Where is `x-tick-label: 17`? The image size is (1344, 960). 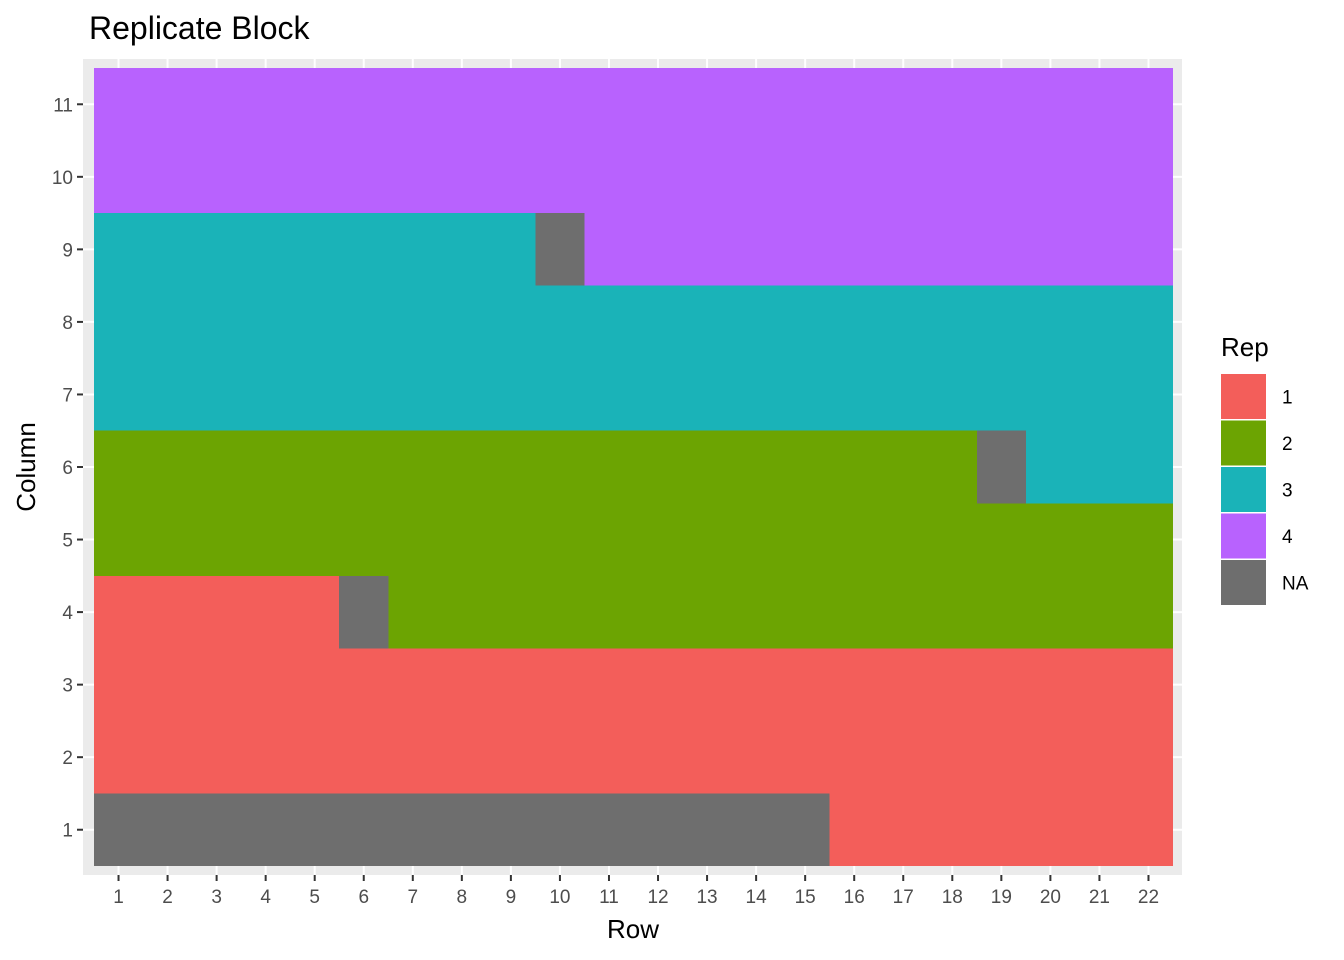 x-tick-label: 17 is located at coordinates (903, 897).